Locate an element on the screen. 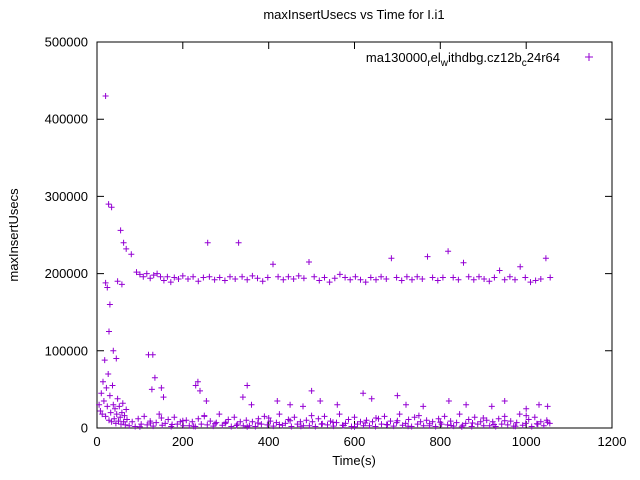 The width and height of the screenshot is (640, 480). y-tick-label: 300000 is located at coordinates (66, 196).